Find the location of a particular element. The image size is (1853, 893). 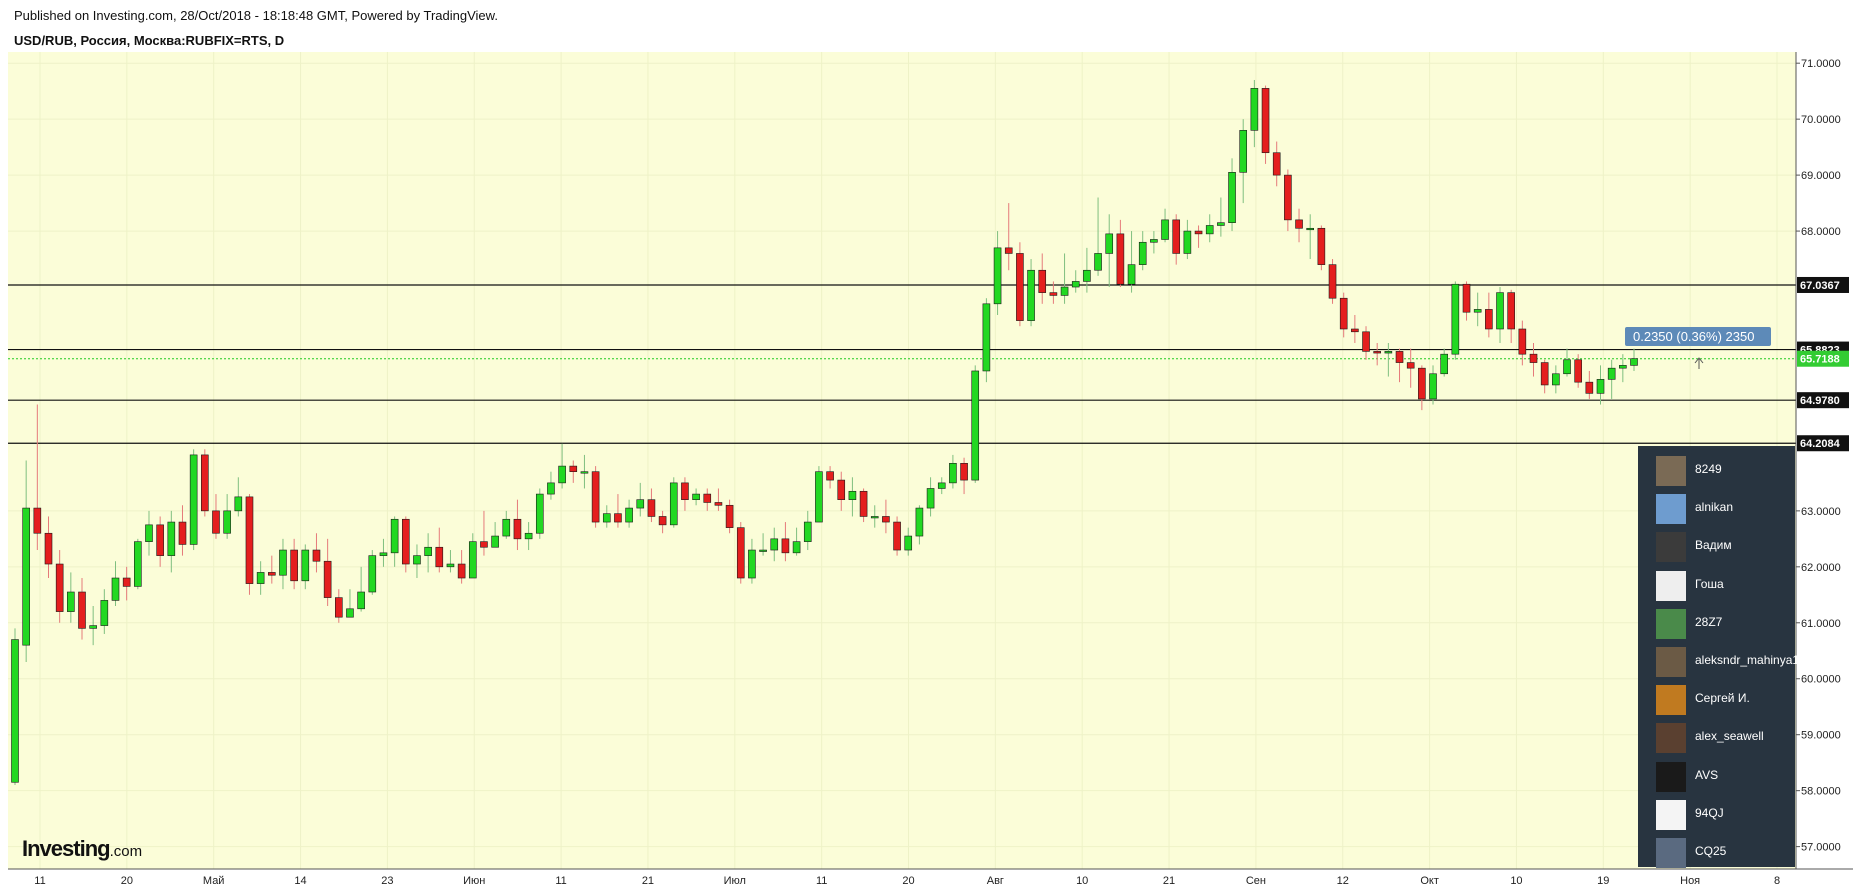

change-badge-box is located at coordinates (1698, 336).